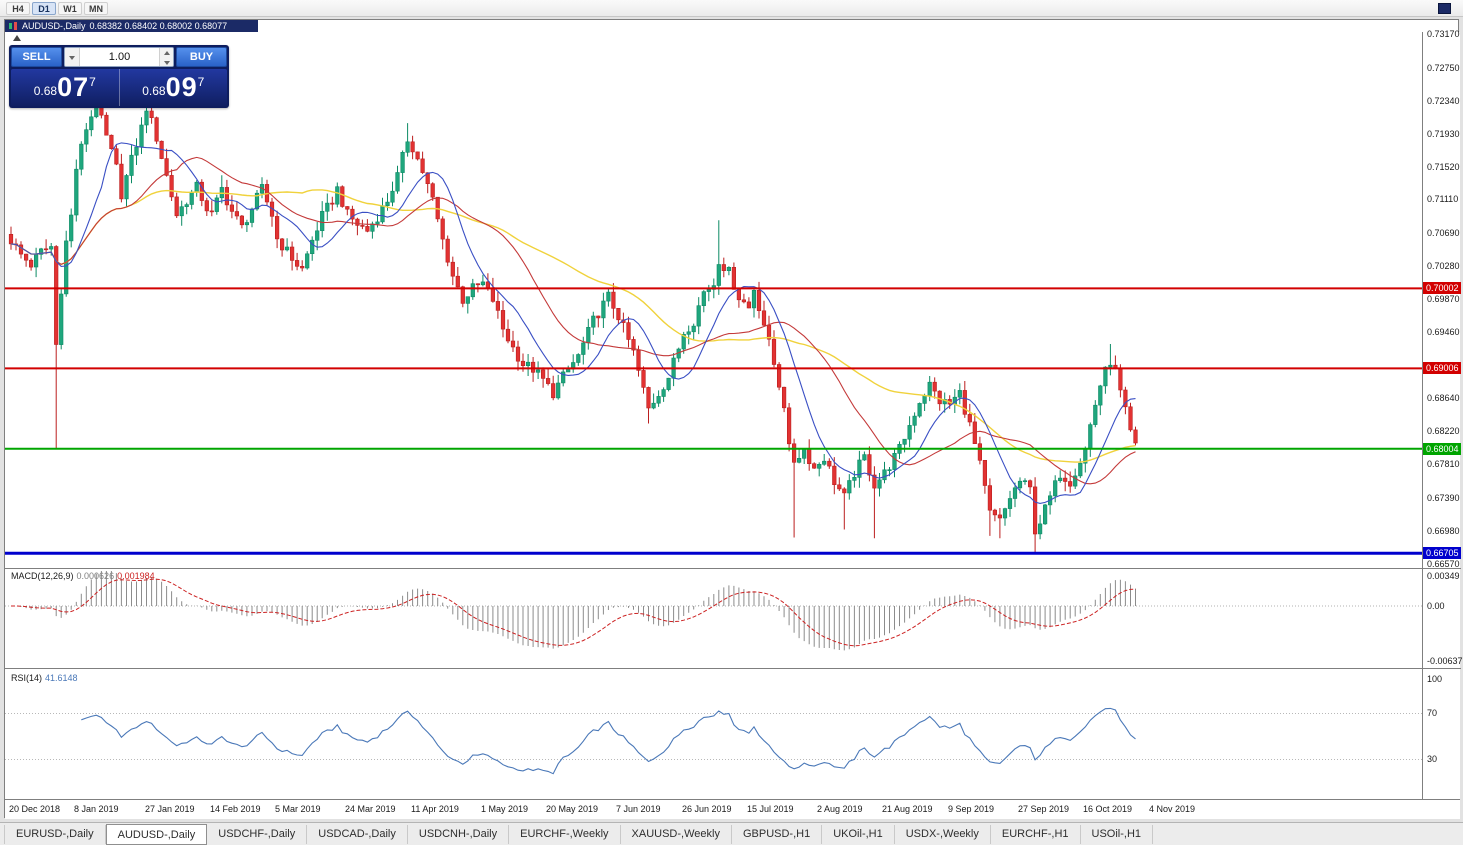 This screenshot has height=845, width=1463. What do you see at coordinates (573, 612) in the screenshot?
I see `macd-signal-line` at bounding box center [573, 612].